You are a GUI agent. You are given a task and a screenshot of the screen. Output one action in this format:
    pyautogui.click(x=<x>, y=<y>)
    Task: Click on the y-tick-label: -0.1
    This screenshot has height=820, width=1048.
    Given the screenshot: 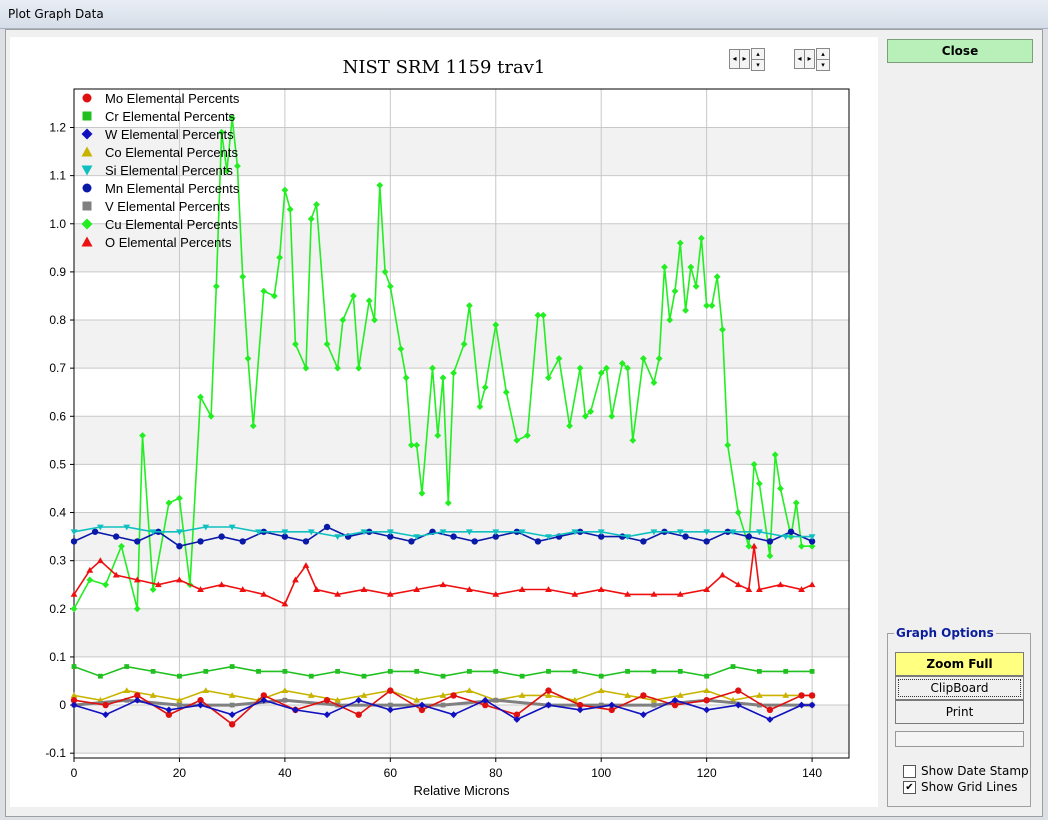 What is the action you would take?
    pyautogui.click(x=55, y=753)
    